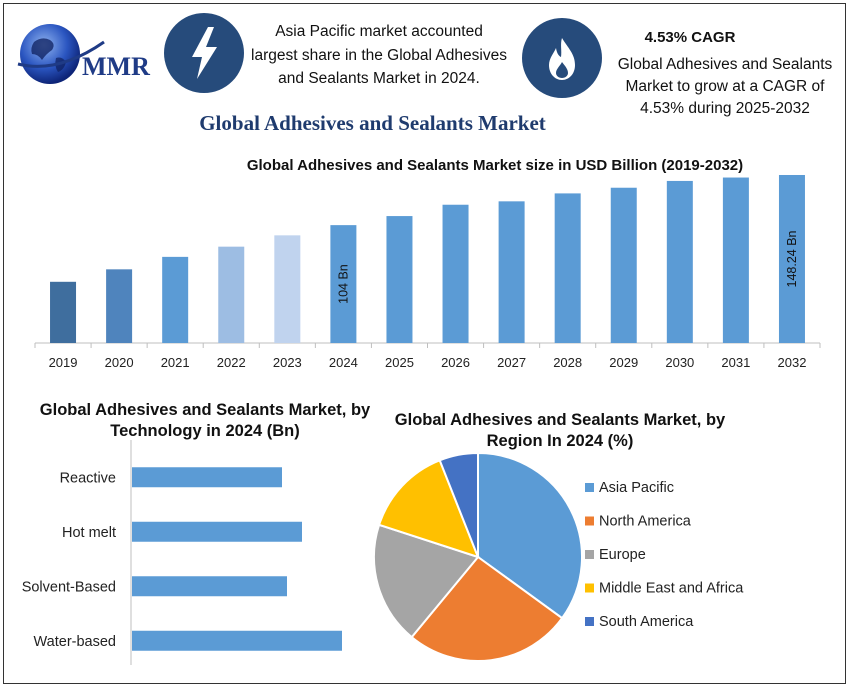  Describe the element at coordinates (511, 272) in the screenshot. I see `bar-2027` at that location.